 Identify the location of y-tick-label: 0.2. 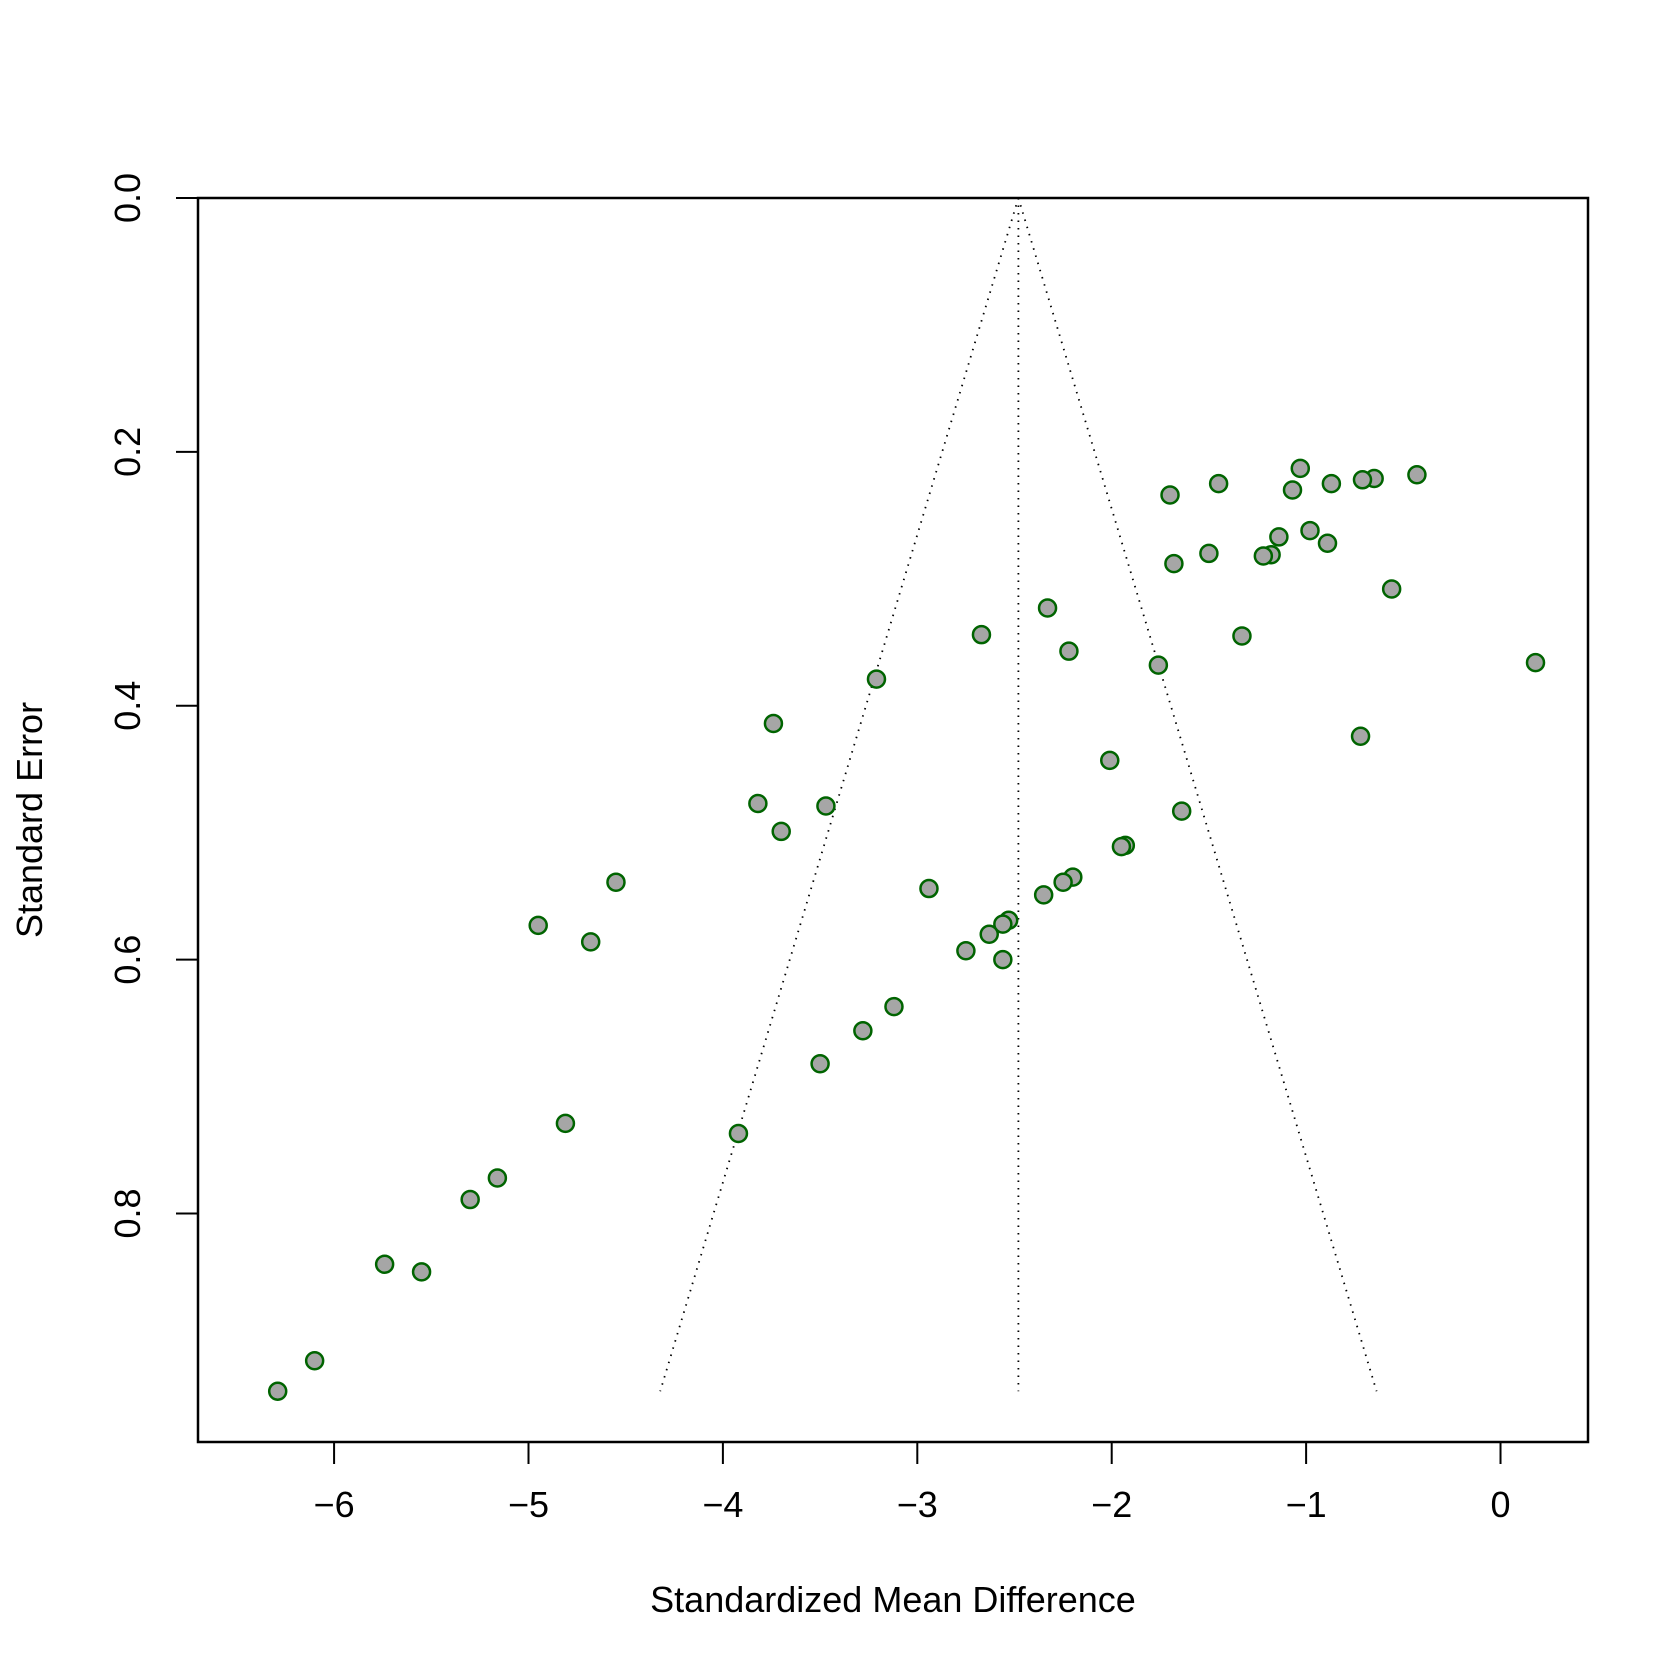
(127, 452).